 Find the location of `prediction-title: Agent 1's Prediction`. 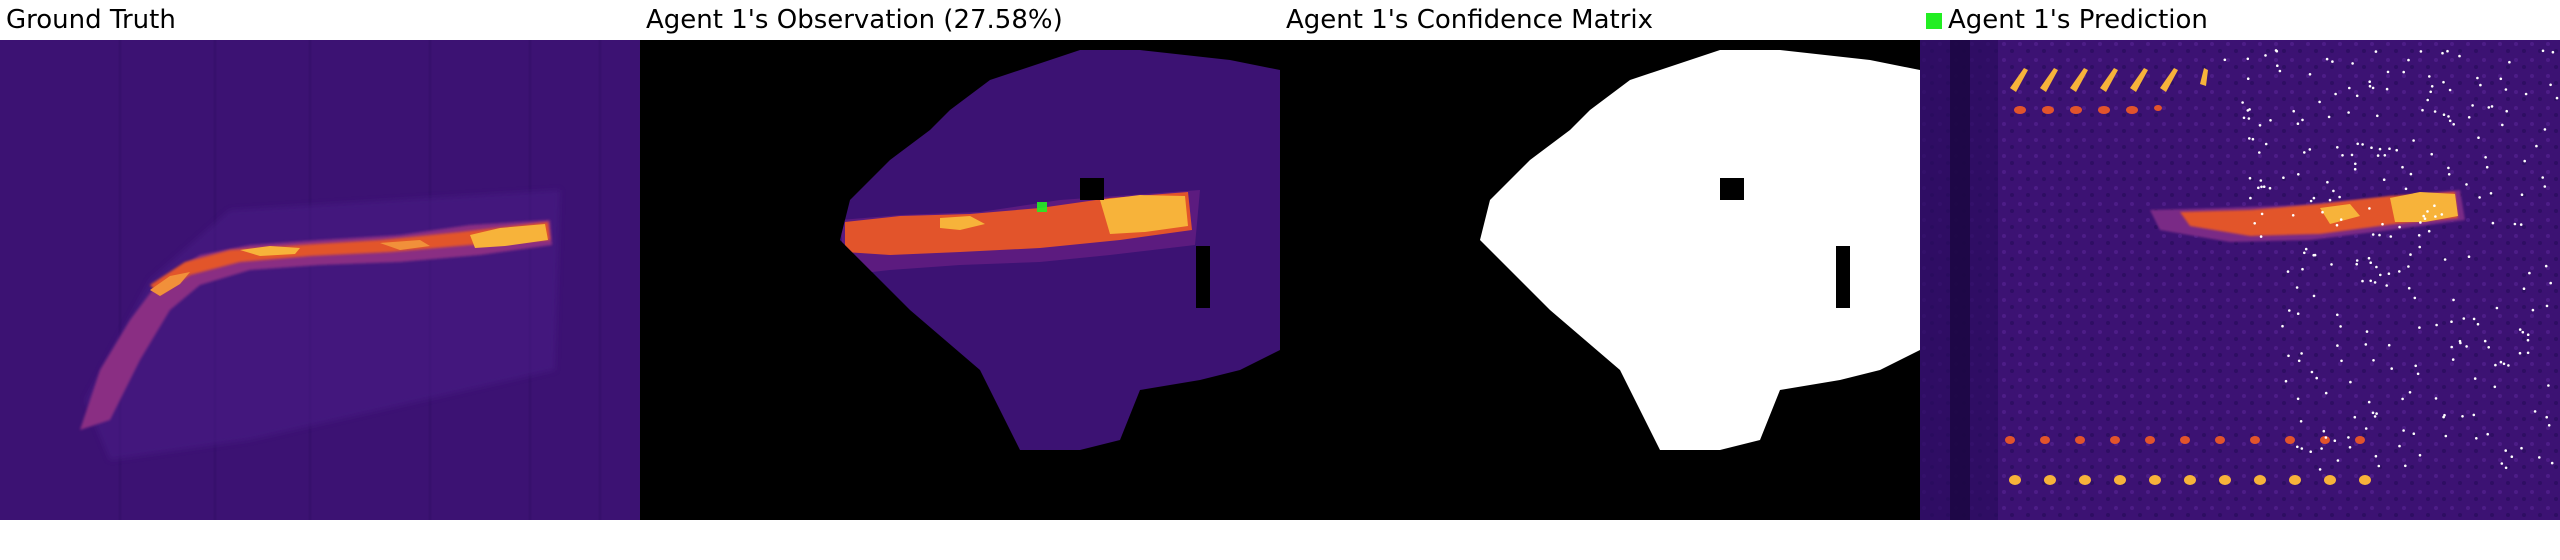

prediction-title: Agent 1's Prediction is located at coordinates (2067, 20).